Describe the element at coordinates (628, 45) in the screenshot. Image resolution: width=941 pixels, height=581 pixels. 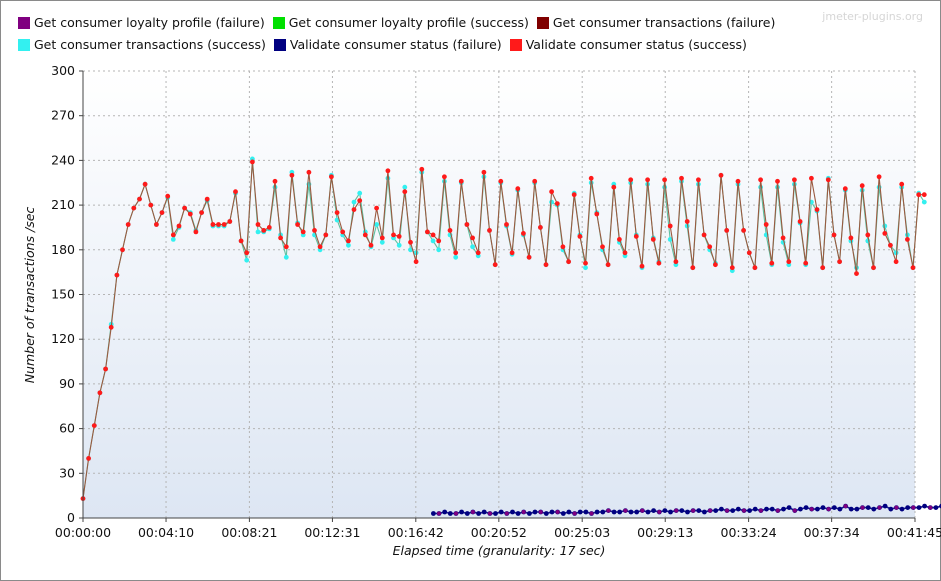
I see `legend-item: Validate consumer status (success)` at that location.